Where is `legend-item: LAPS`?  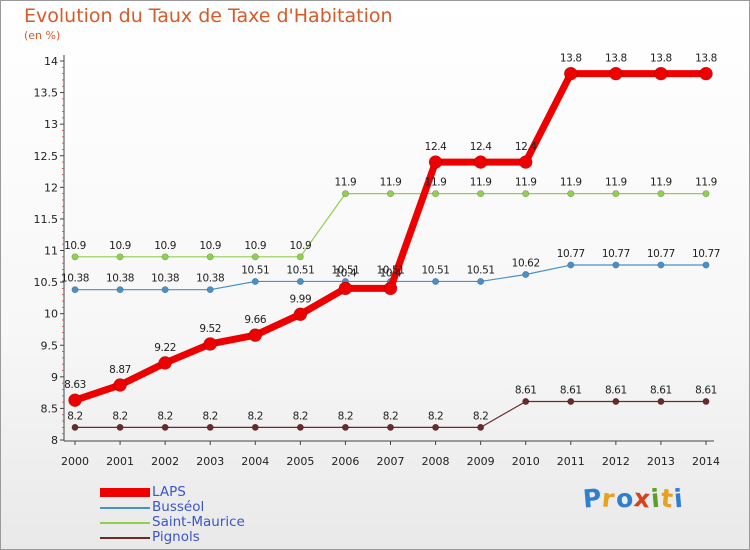
legend-item: LAPS is located at coordinates (172, 492).